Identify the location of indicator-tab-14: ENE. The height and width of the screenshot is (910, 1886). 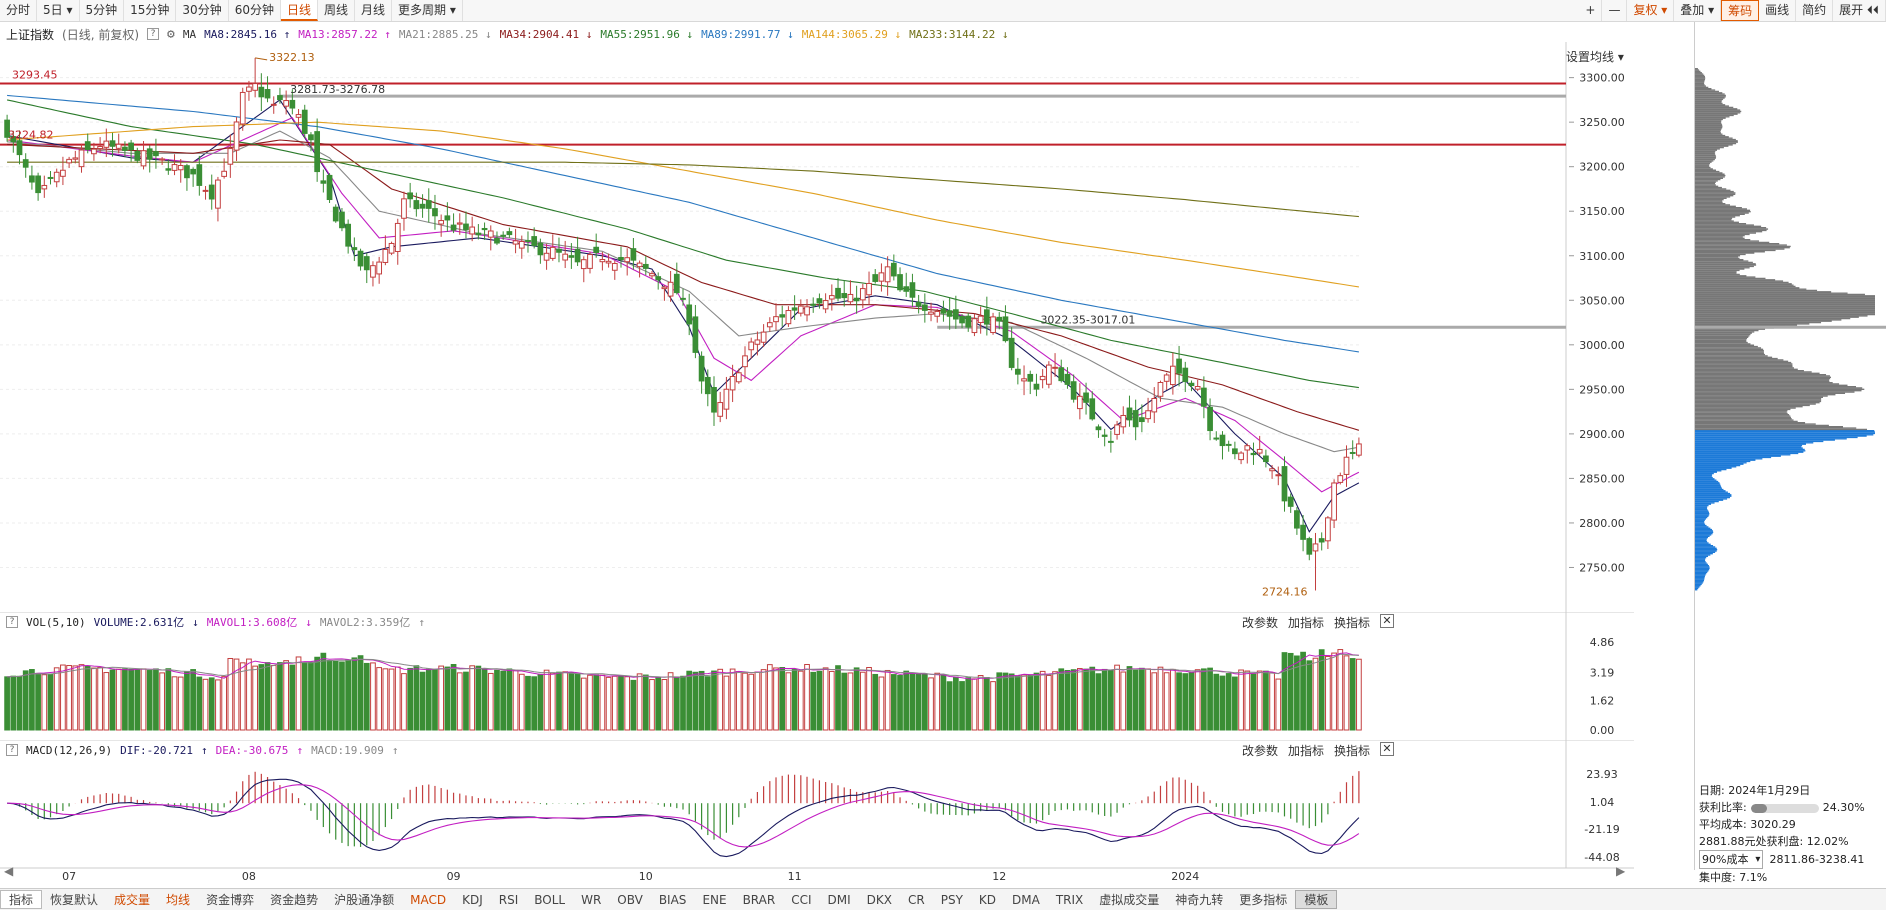
(714, 899).